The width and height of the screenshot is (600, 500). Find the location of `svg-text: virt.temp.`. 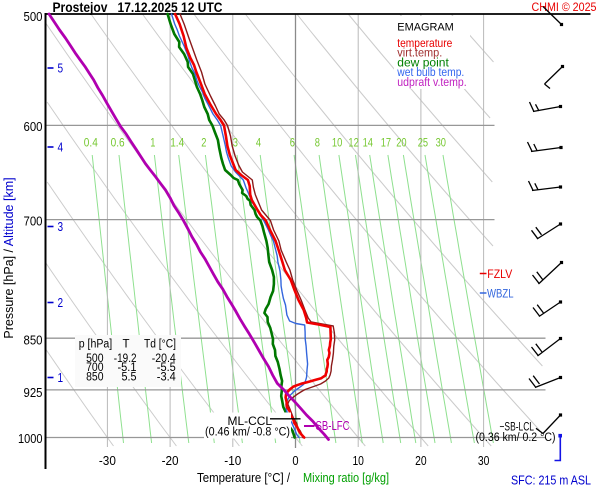

svg-text: virt.temp. is located at coordinates (419, 53).